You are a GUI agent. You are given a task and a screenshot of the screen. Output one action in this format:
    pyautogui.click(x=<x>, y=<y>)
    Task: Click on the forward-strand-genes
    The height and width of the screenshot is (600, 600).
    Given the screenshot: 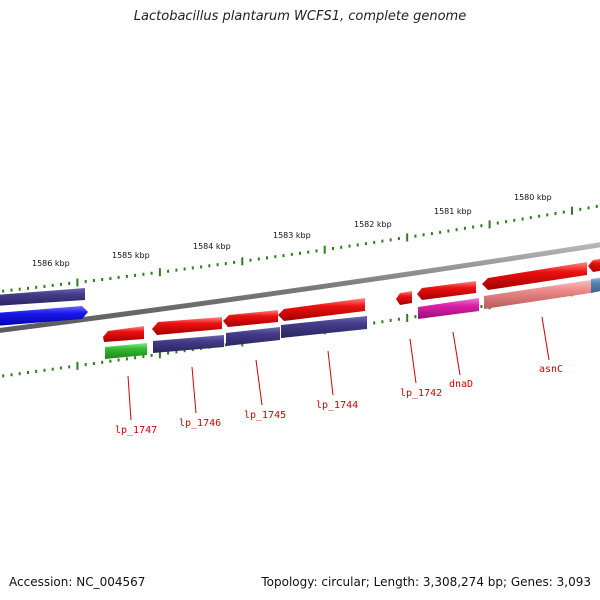 What is the action you would take?
    pyautogui.click(x=300, y=300)
    